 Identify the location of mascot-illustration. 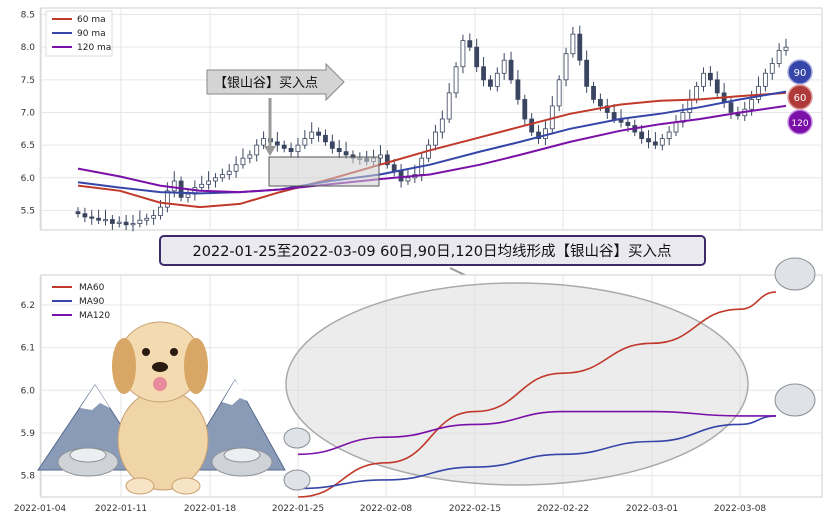
(161, 408).